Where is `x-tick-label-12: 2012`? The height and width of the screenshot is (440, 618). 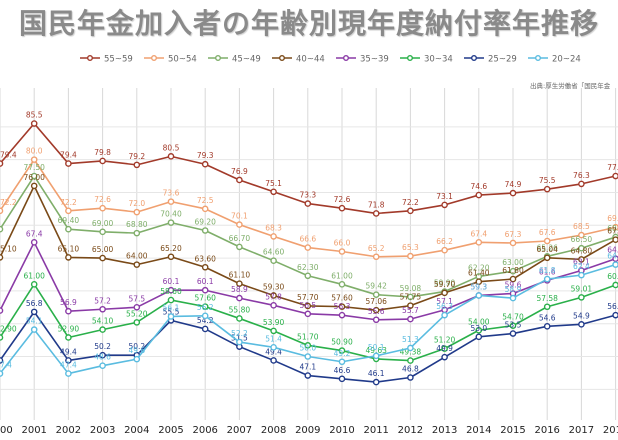 x-tick-label-12: 2012 is located at coordinates (410, 430).